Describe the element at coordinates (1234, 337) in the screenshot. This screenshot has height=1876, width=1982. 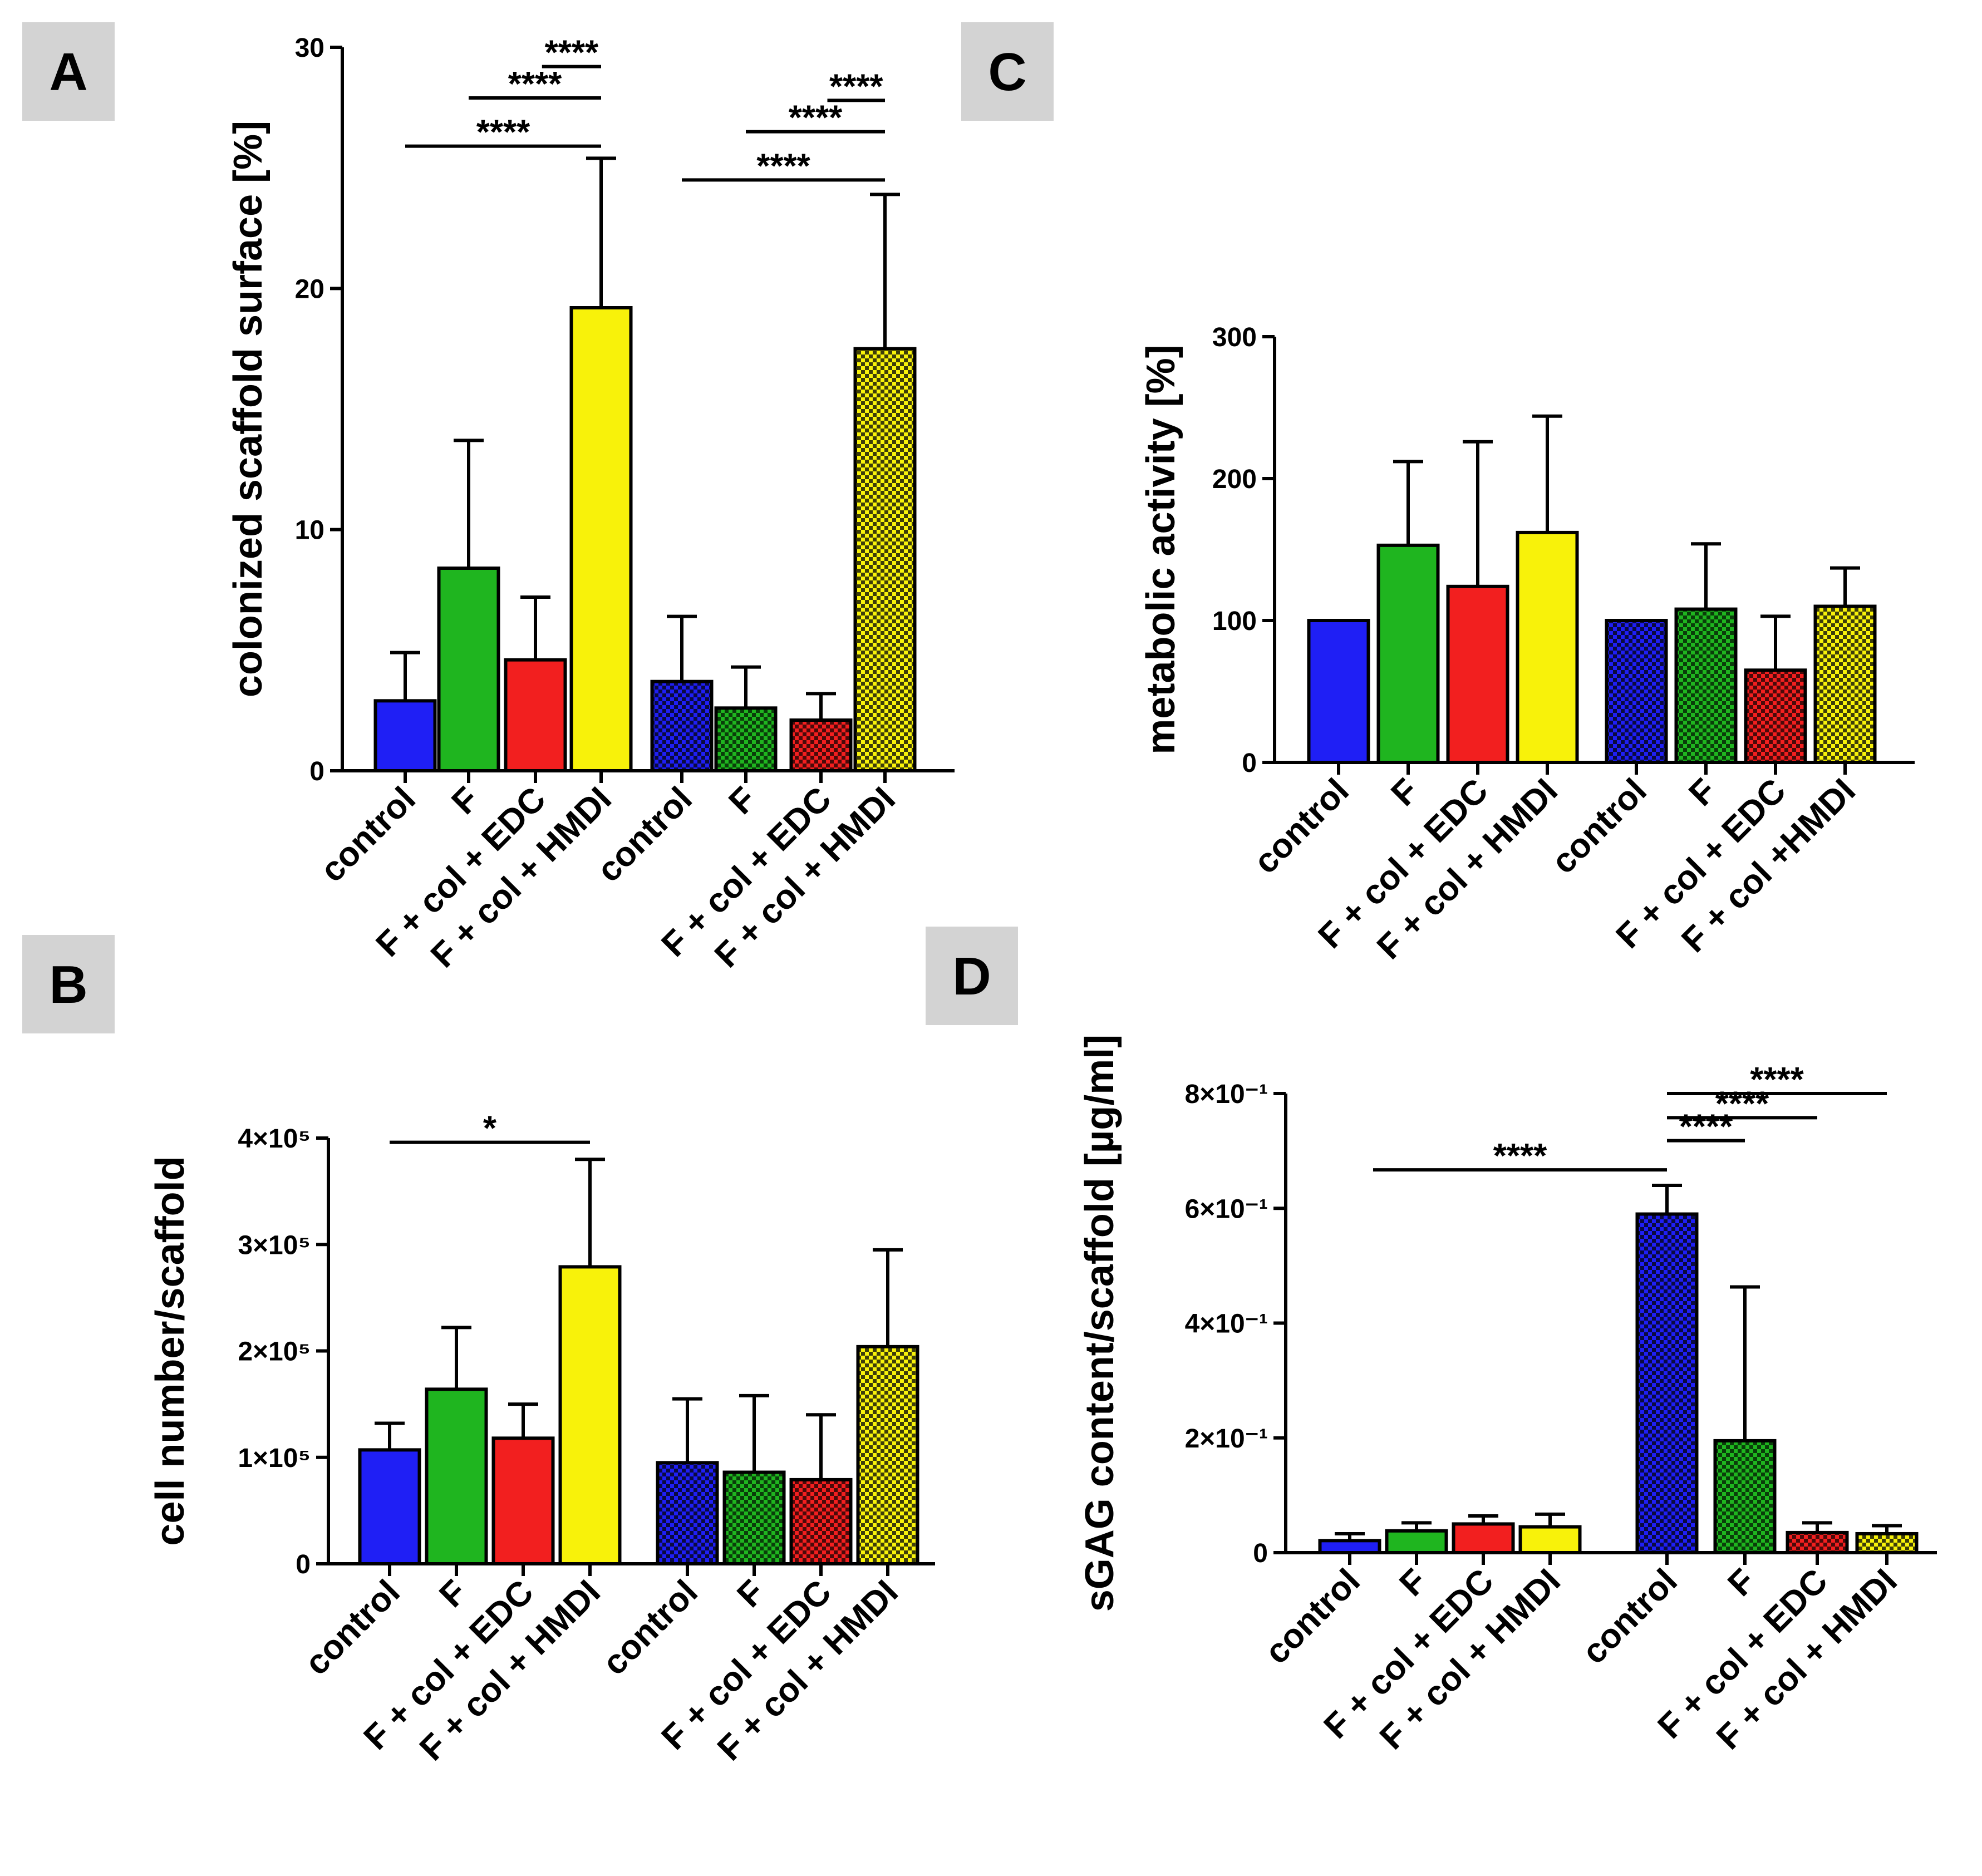
I see `panel-c-y-tick-label: 300` at that location.